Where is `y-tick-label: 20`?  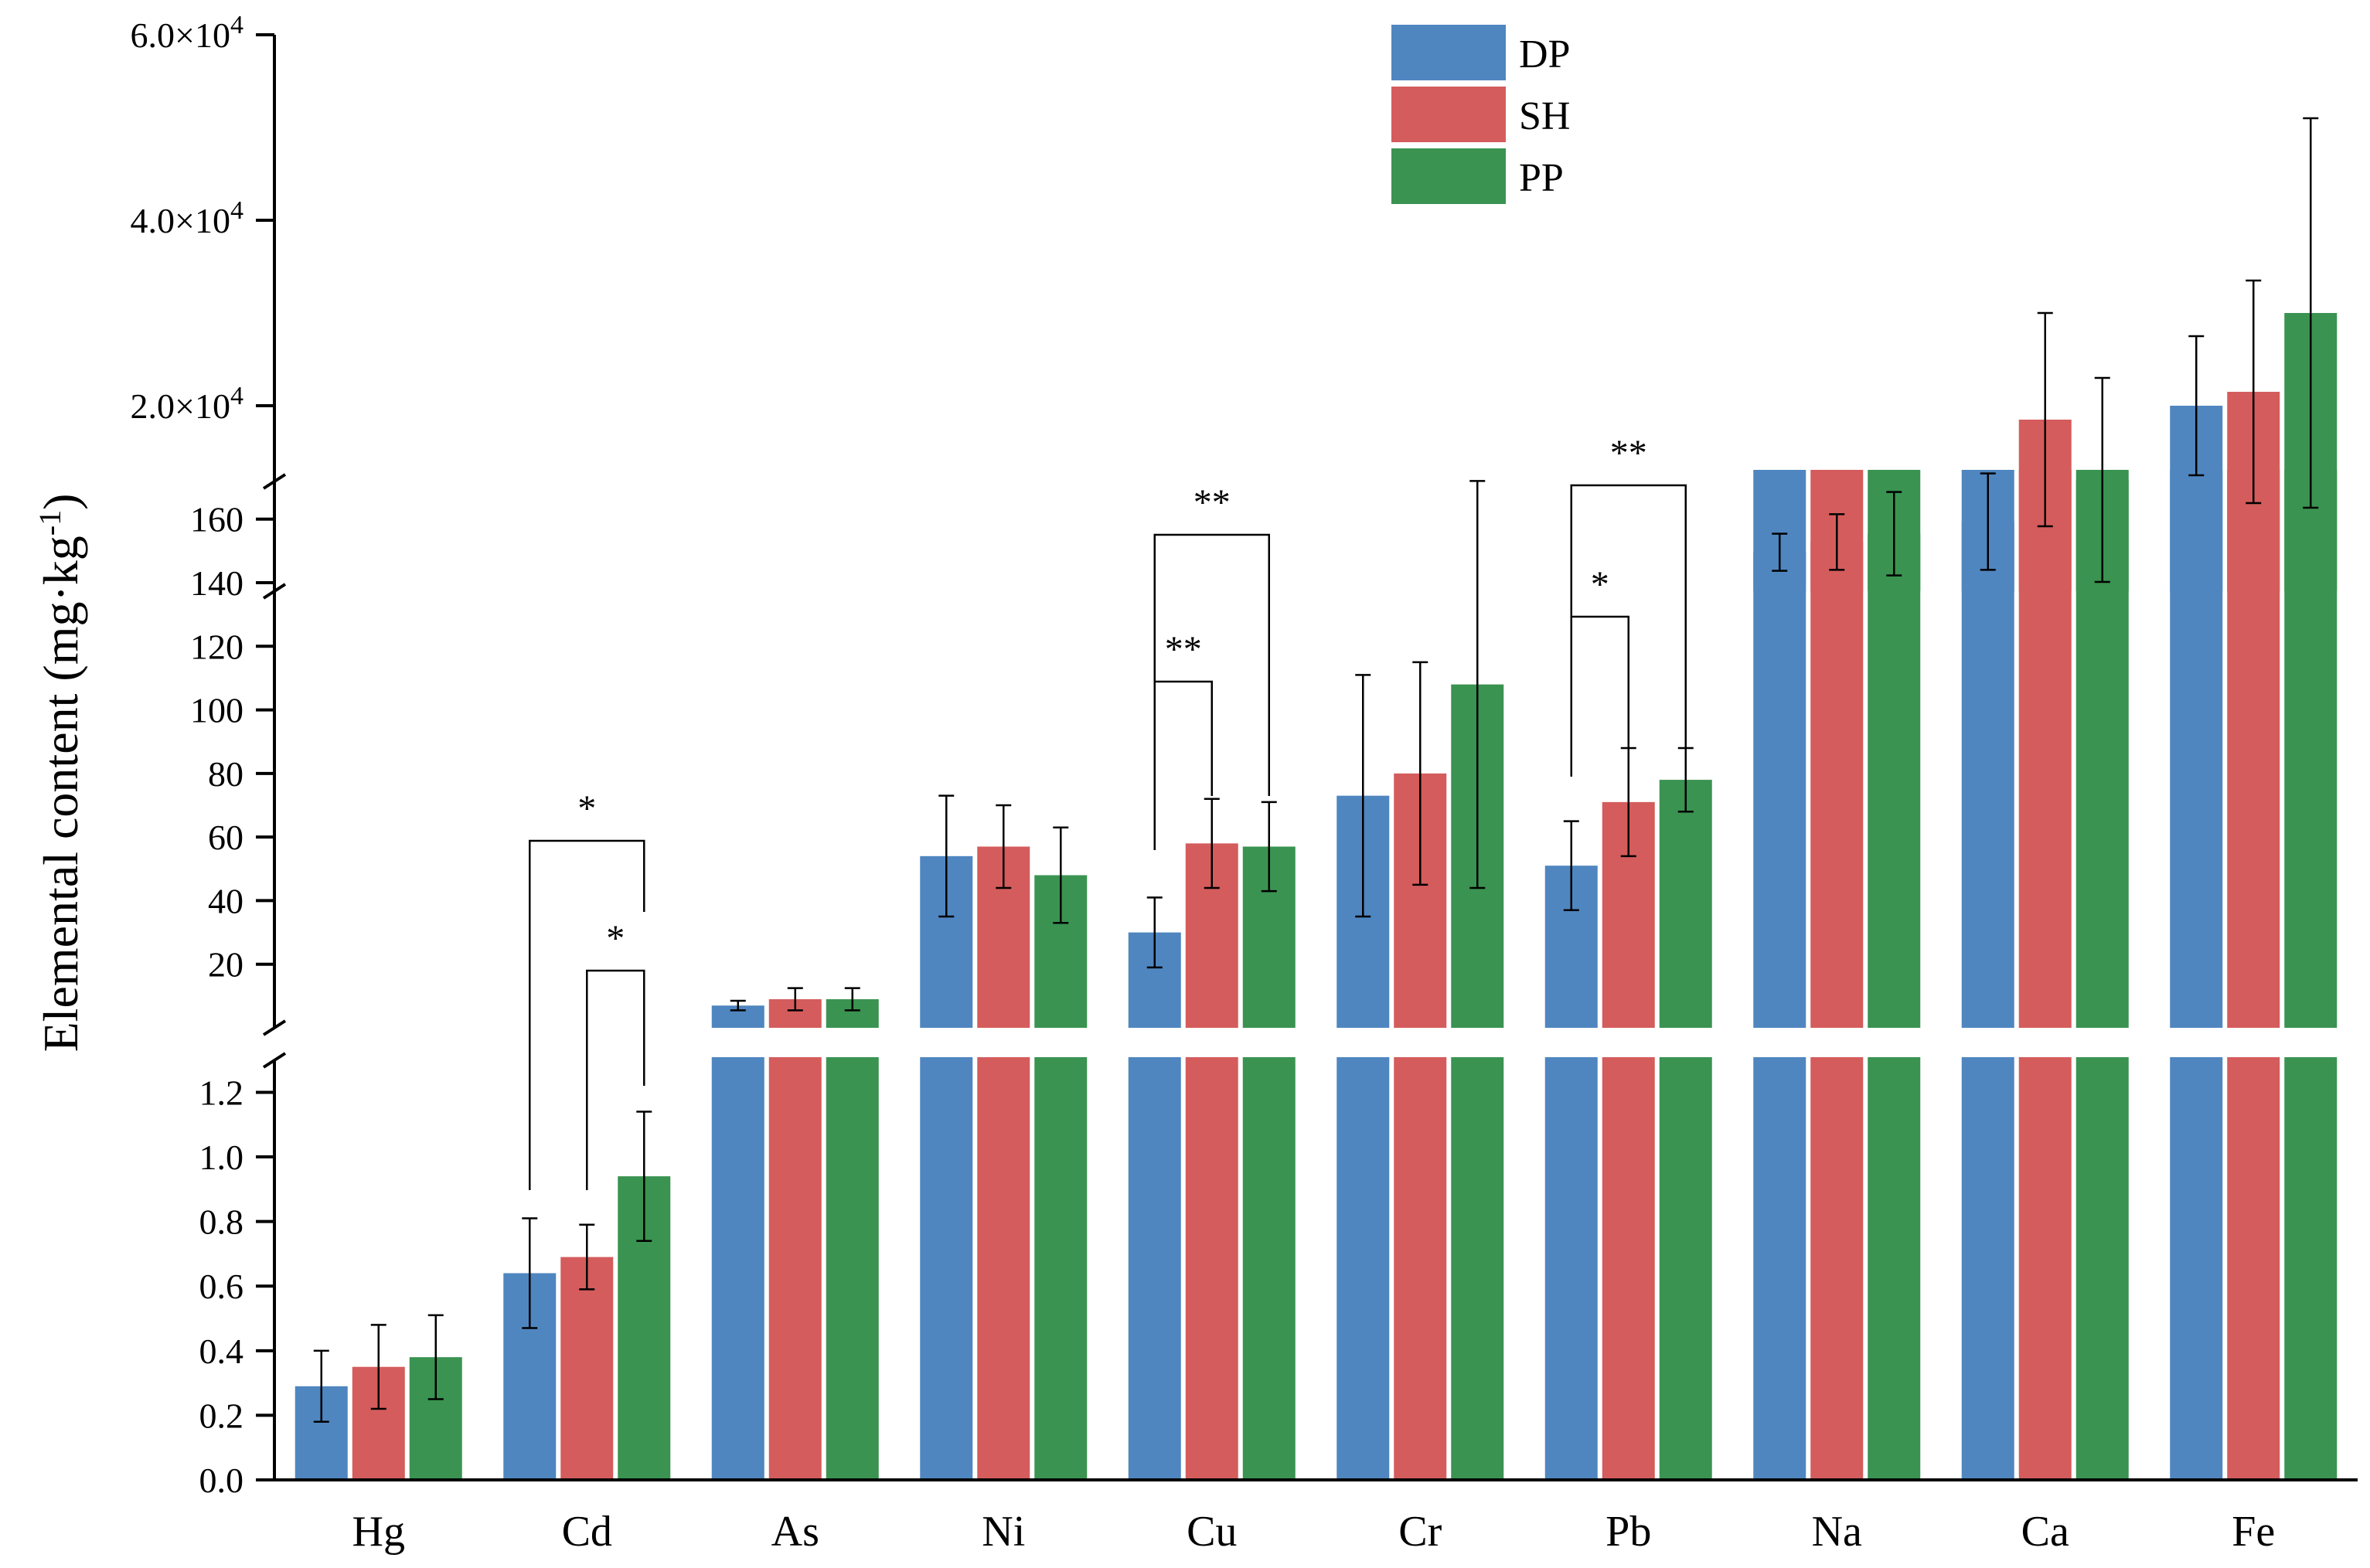
y-tick-label: 20 is located at coordinates (226, 965).